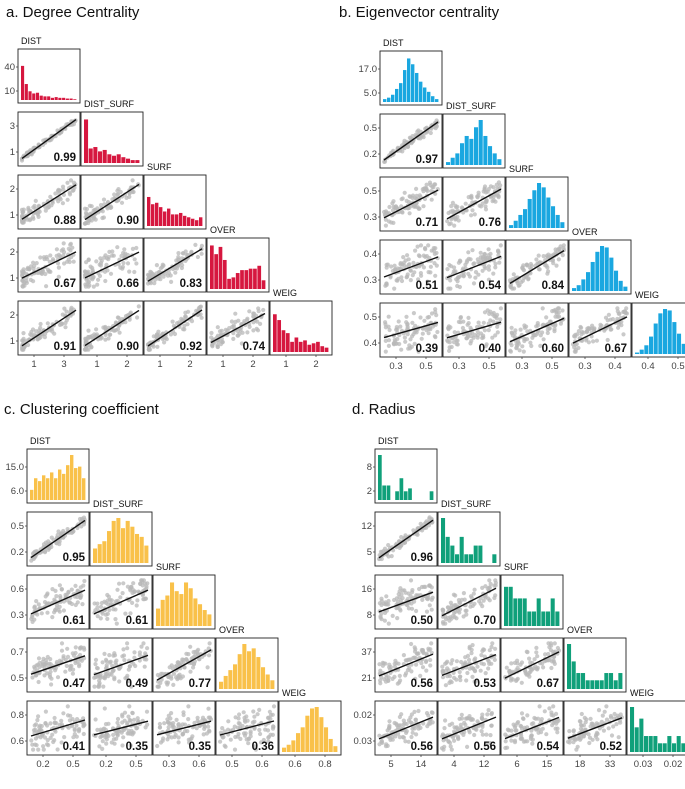 The height and width of the screenshot is (789, 685). Describe the element at coordinates (96, 364) in the screenshot. I see `x-tick-label: 1` at that location.